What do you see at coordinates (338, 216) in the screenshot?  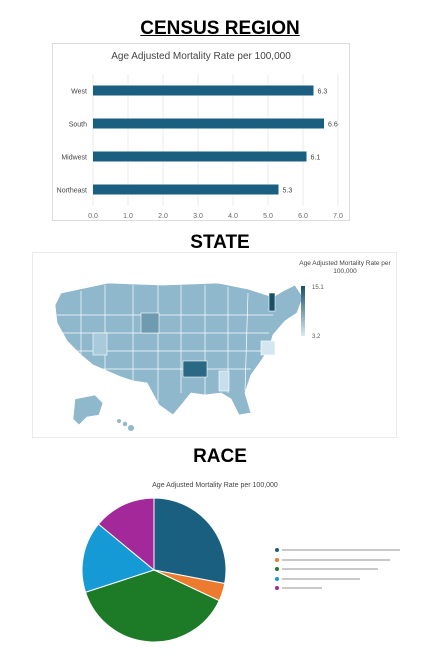 I see `x-tick-label: 7.0` at bounding box center [338, 216].